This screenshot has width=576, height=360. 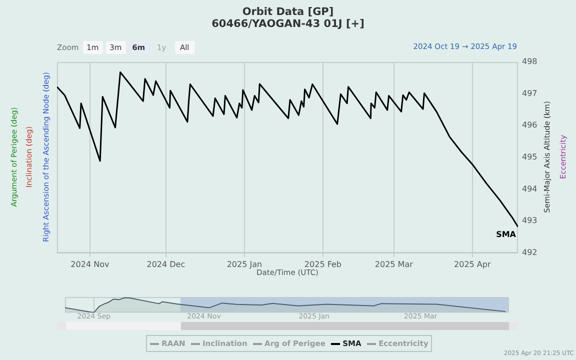 I want to click on chart-title: Orbit Data [GP], so click(x=288, y=12).